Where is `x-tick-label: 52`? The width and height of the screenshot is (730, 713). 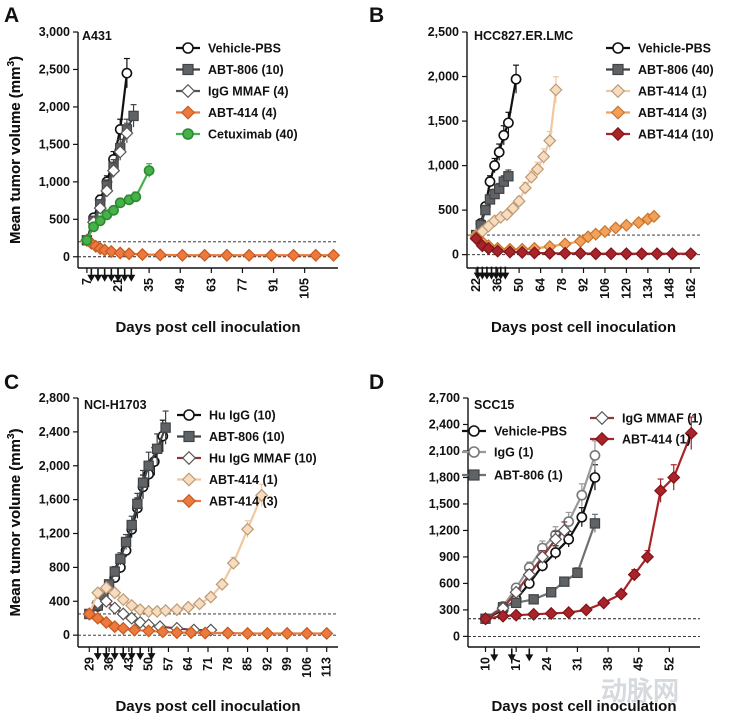
x-tick-label: 52 is located at coordinates (669, 664).